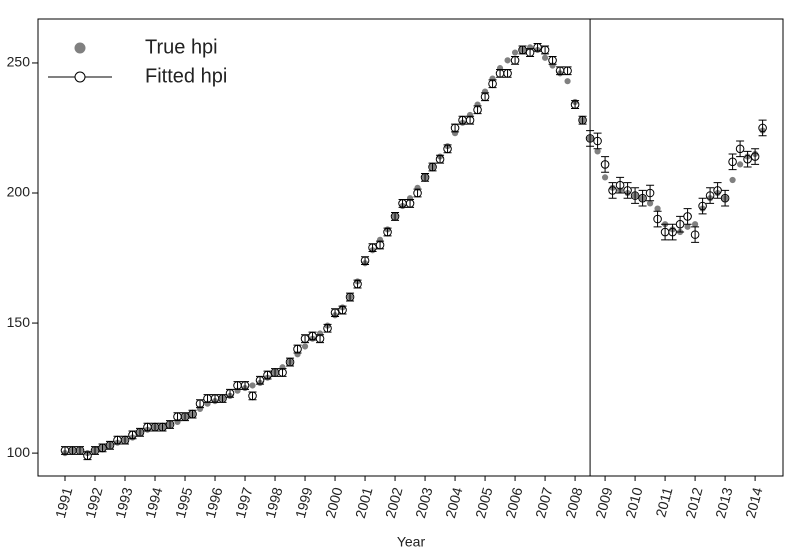 The height and width of the screenshot is (557, 805). Describe the element at coordinates (64, 502) in the screenshot. I see `x-tick-label: 1991` at that location.